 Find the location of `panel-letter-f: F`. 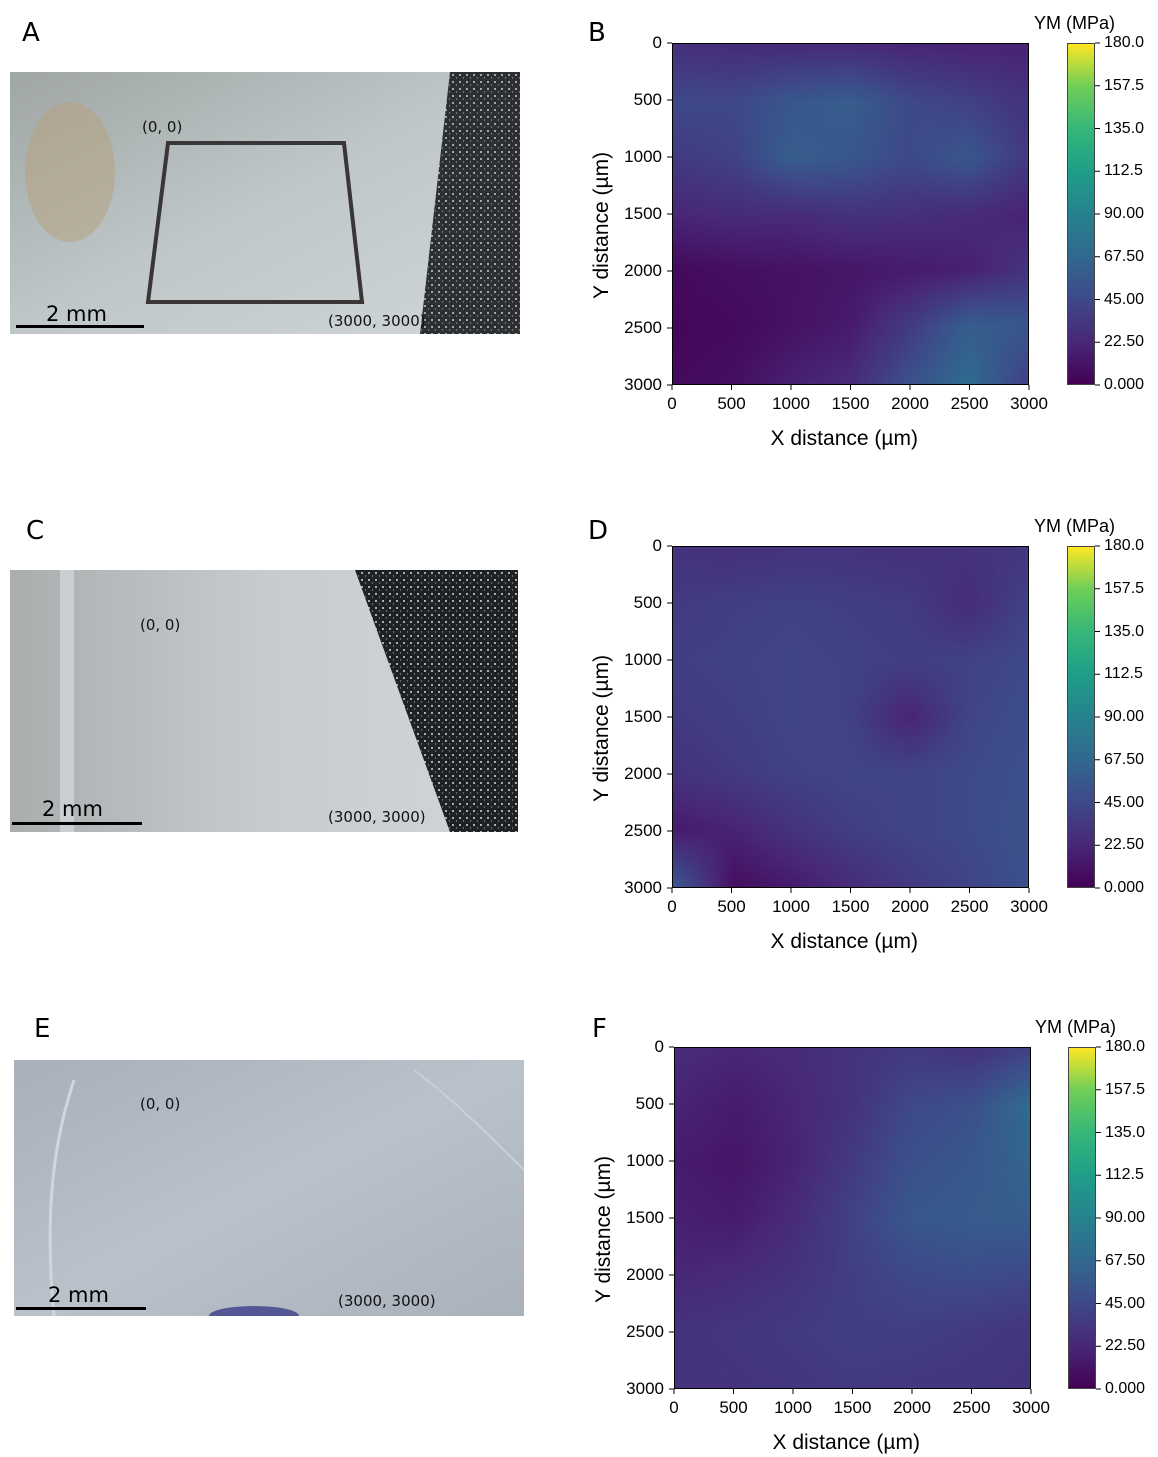

panel-letter-f: F is located at coordinates (599, 1029).